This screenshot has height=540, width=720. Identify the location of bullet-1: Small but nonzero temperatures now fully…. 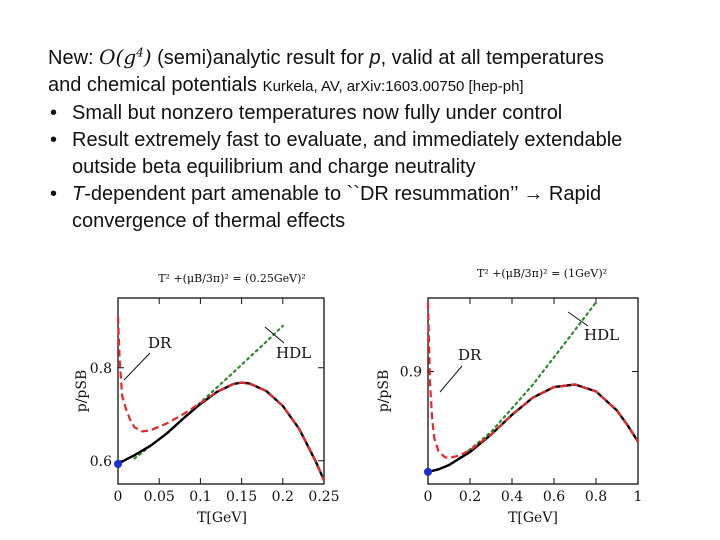
(378, 113).